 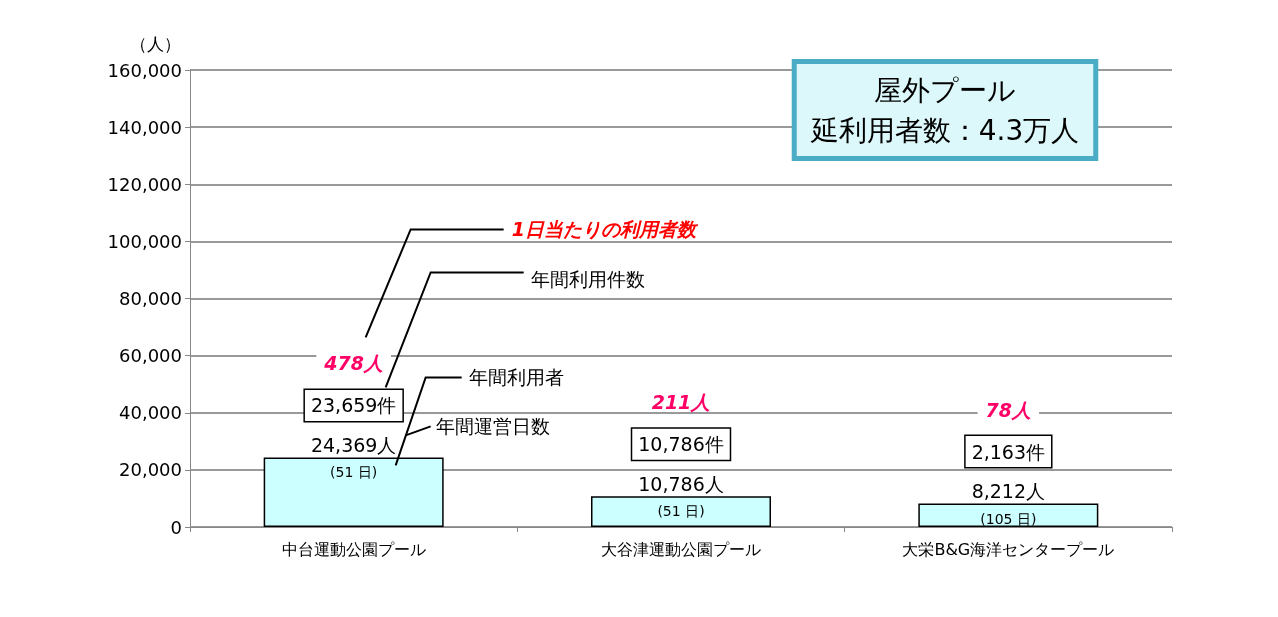 I want to click on y-tick-label: 80,000, so click(x=150, y=298).